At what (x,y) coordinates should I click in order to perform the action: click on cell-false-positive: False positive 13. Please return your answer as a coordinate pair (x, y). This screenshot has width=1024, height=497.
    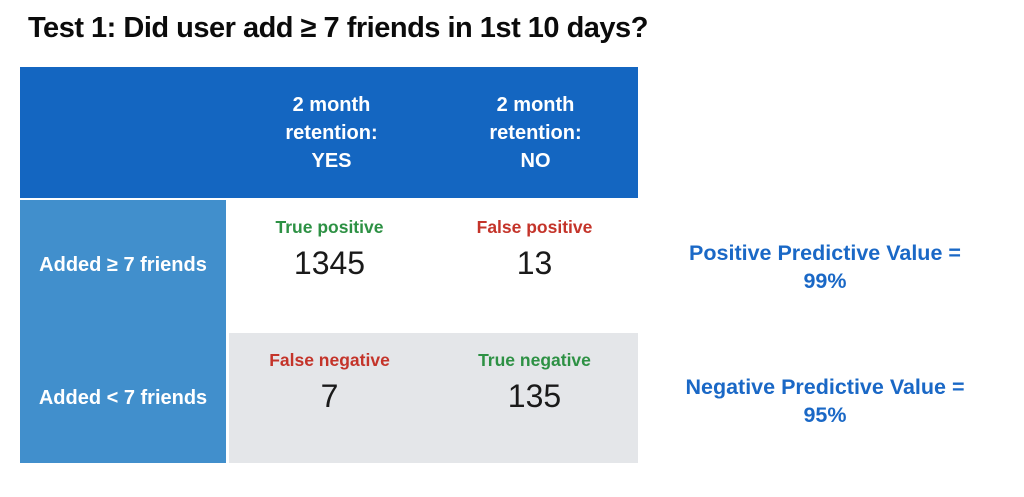
    Looking at the image, I should click on (534, 265).